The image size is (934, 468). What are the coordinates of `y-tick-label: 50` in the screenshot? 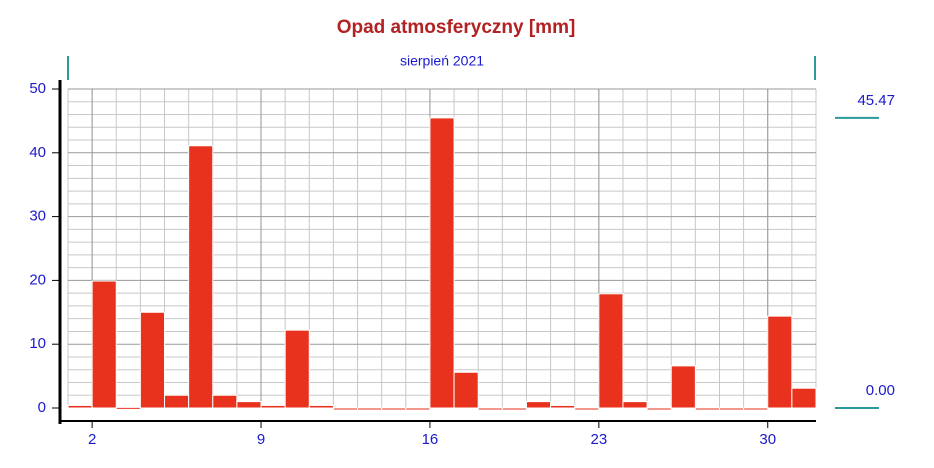 It's located at (37, 88).